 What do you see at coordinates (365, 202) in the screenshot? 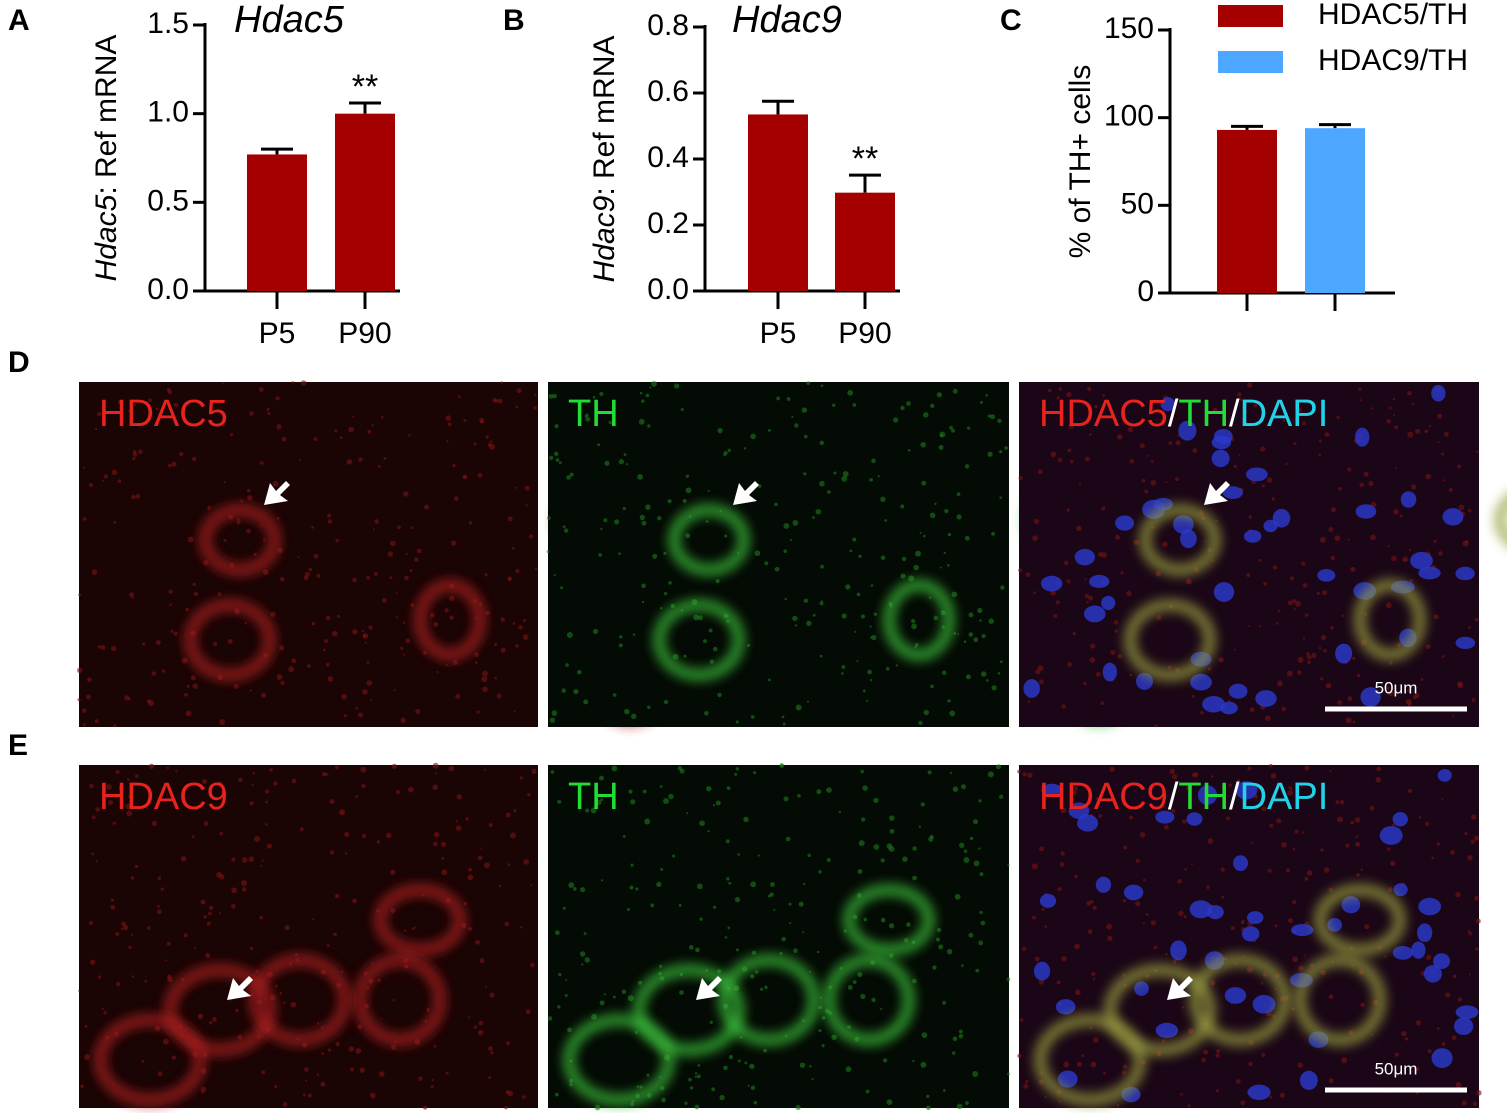
I see `bar` at bounding box center [365, 202].